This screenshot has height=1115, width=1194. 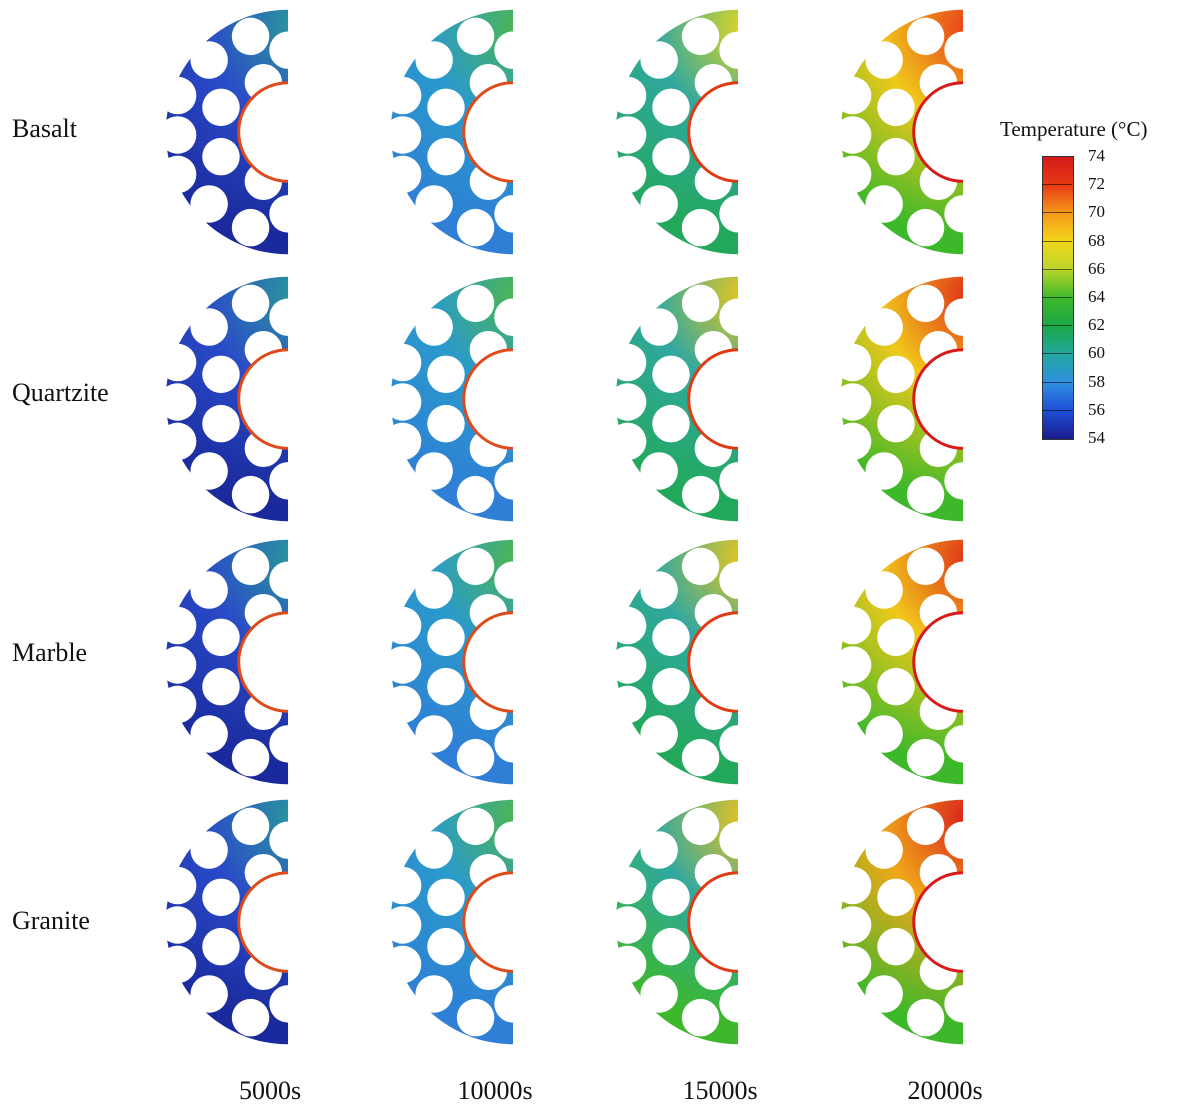 I want to click on colorbar-tick-label: 64, so click(x=1096, y=296).